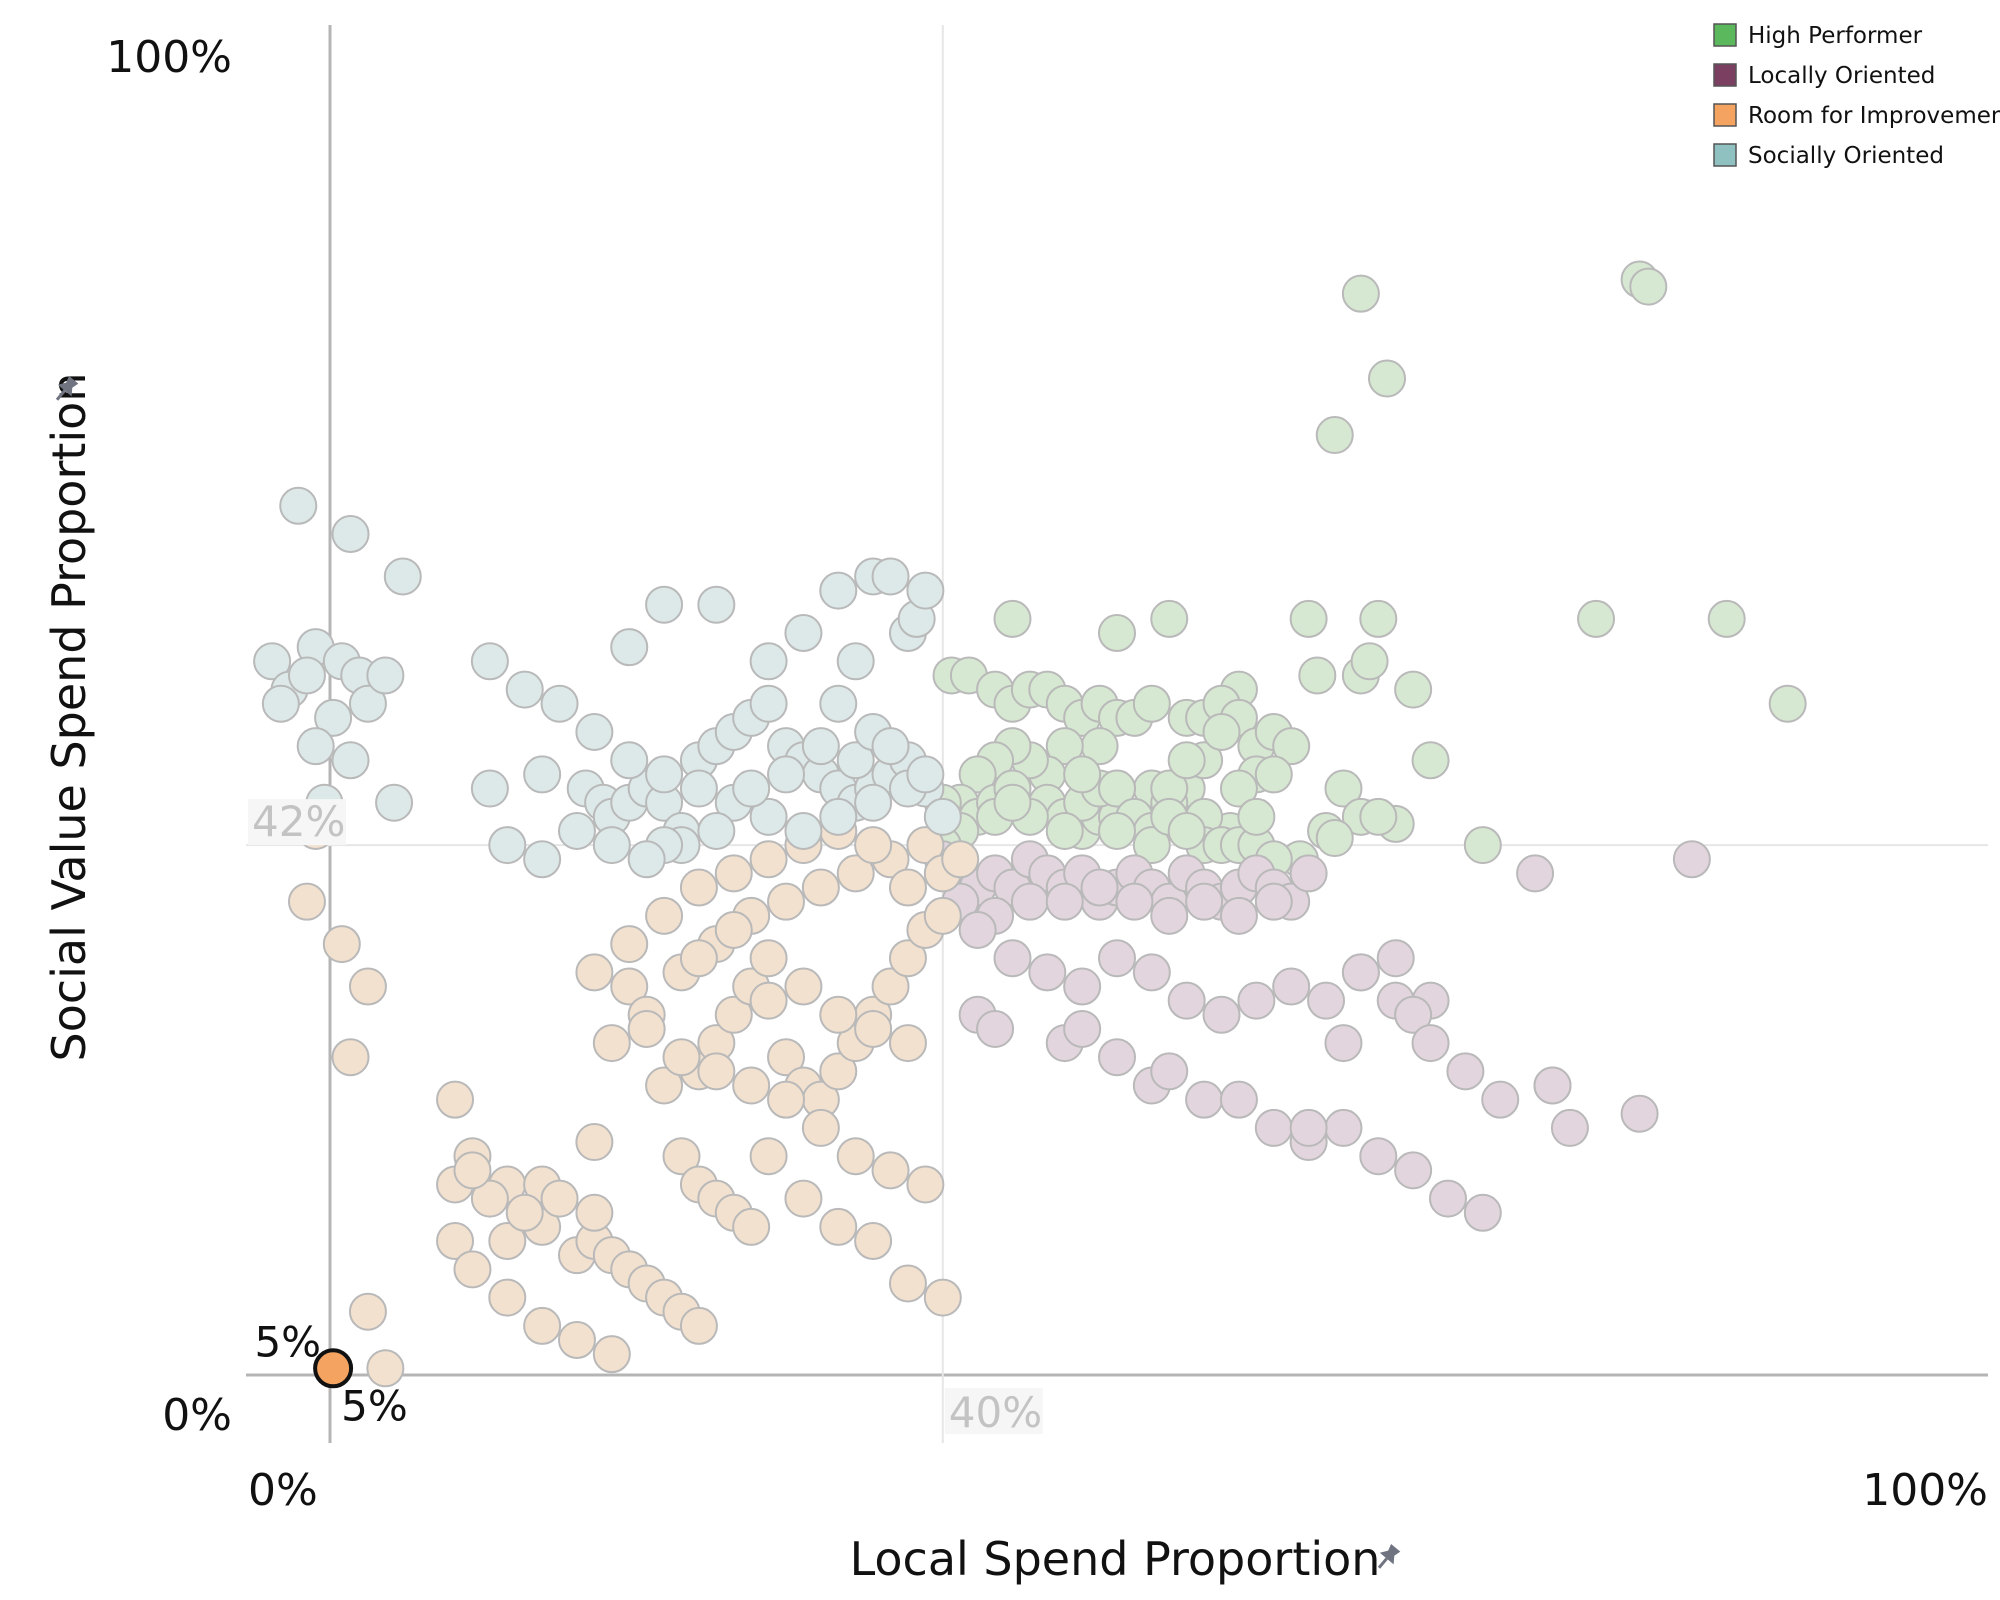 This screenshot has height=1600, width=2000. What do you see at coordinates (1824, 76) in the screenshot?
I see `legend-item-locally-oriented: Locally Oriented` at bounding box center [1824, 76].